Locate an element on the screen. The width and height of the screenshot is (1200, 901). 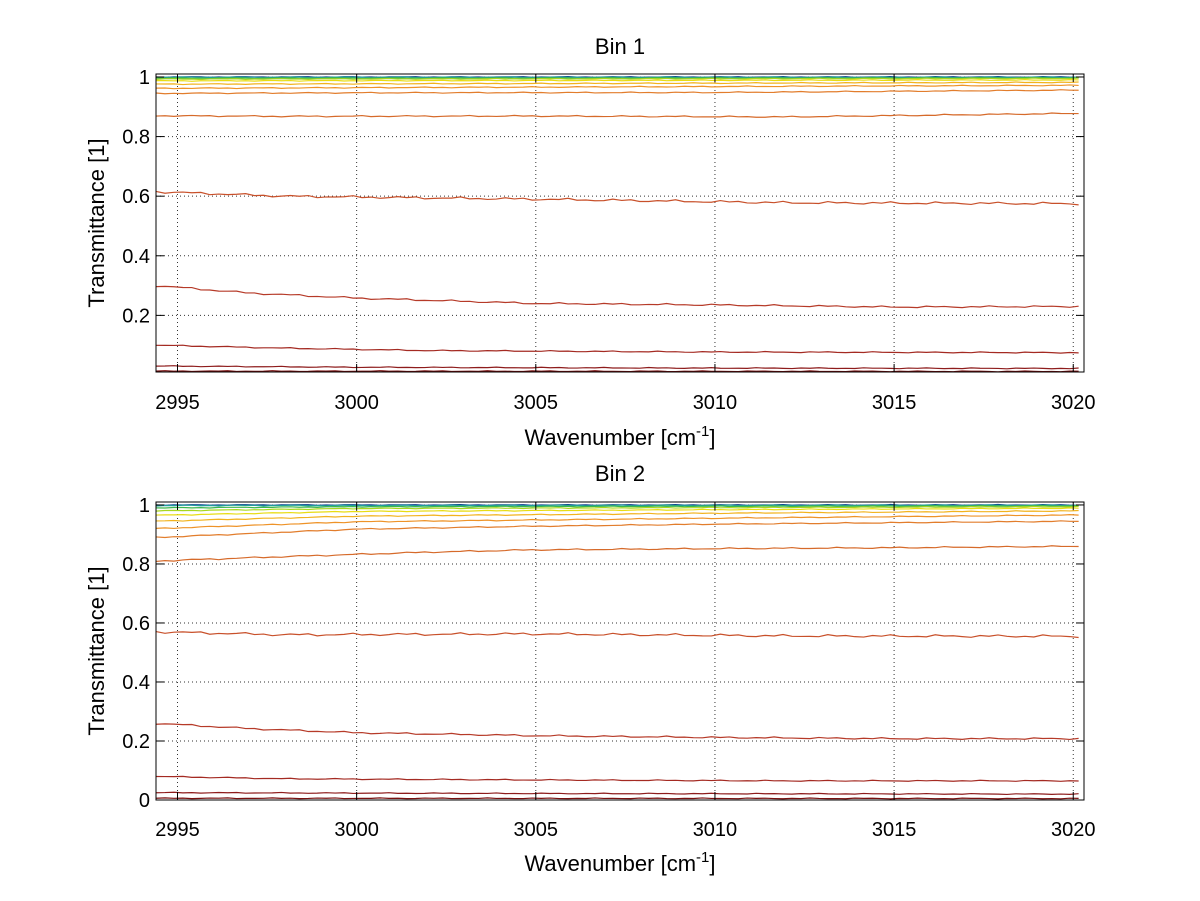
y-tick-label: 0 is located at coordinates (144, 801).